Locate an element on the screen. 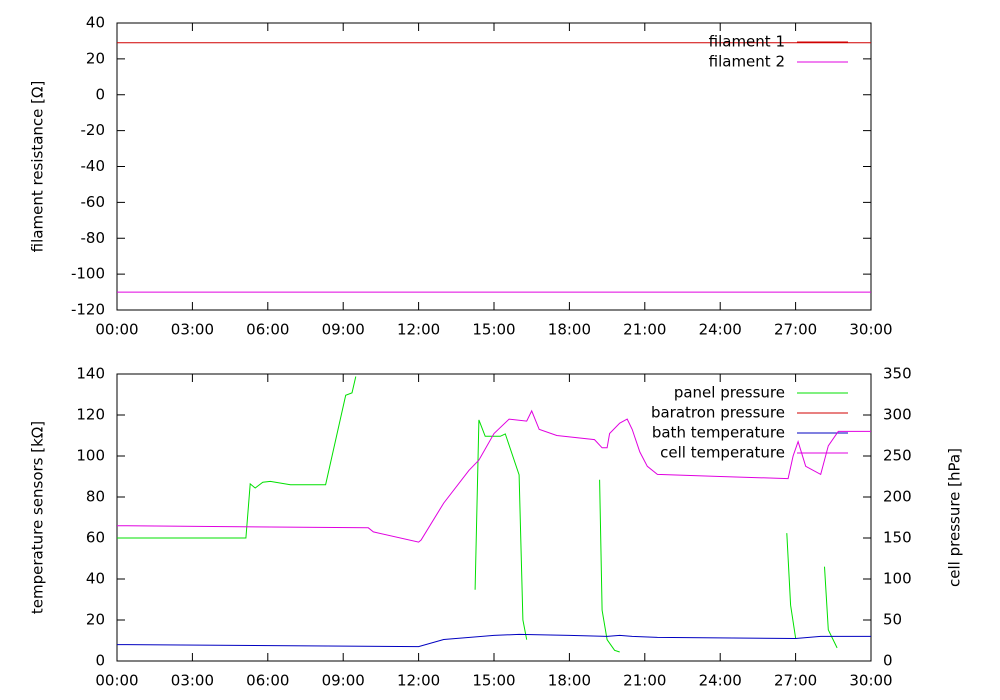 The height and width of the screenshot is (700, 1000). y-tick-label: 80 is located at coordinates (95, 497).